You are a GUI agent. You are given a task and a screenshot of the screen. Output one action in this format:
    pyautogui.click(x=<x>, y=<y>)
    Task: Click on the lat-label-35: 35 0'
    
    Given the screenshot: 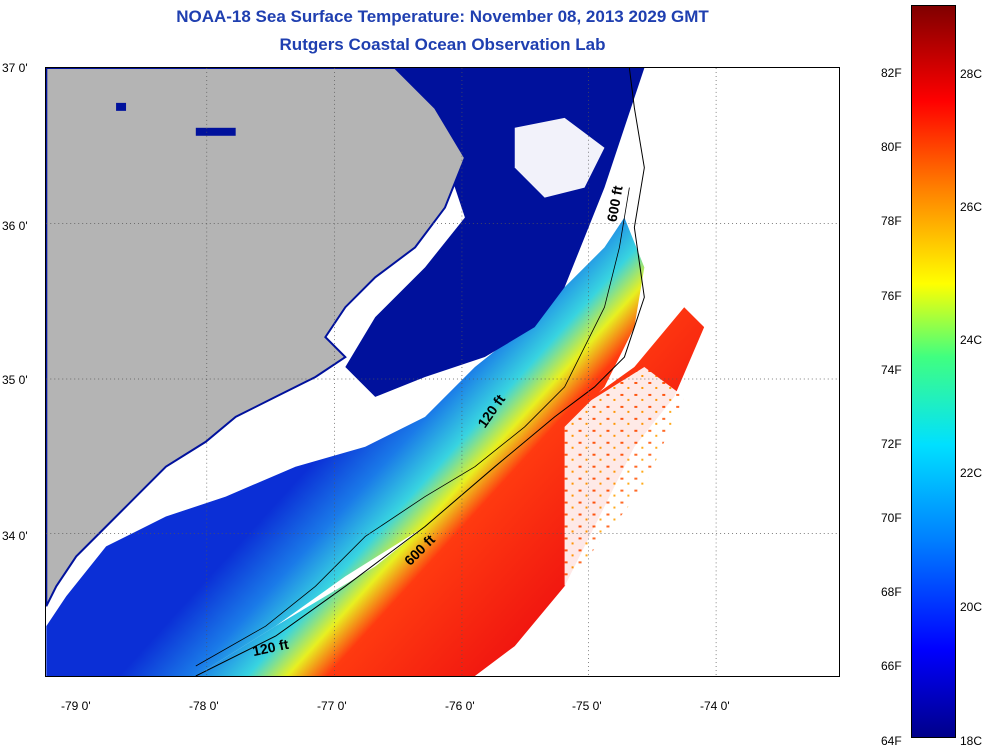 What is the action you would take?
    pyautogui.click(x=15, y=380)
    